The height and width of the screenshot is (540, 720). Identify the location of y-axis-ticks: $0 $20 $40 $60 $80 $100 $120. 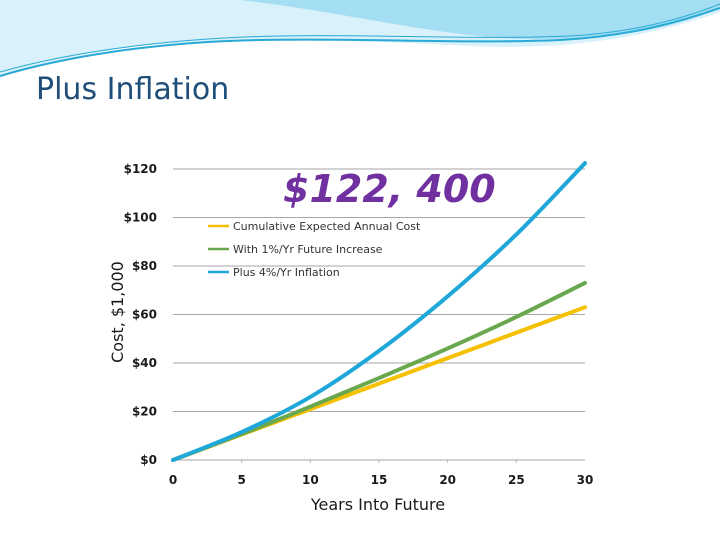
(140, 314).